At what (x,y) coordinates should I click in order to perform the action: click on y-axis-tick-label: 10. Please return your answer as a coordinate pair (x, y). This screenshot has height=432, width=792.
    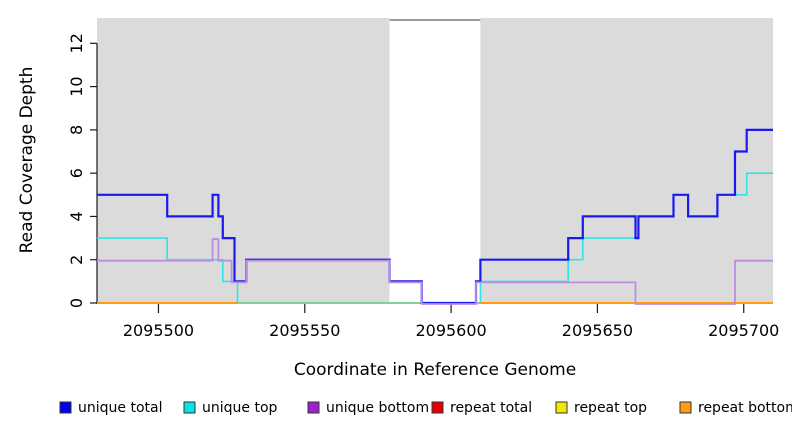
    Looking at the image, I should click on (76, 86).